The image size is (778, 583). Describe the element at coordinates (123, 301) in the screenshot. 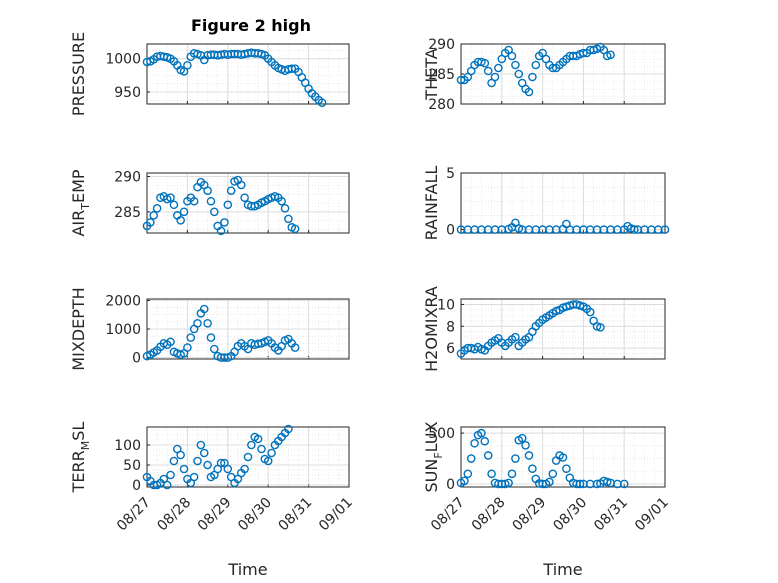

I see `y-tick-label: 2000` at that location.